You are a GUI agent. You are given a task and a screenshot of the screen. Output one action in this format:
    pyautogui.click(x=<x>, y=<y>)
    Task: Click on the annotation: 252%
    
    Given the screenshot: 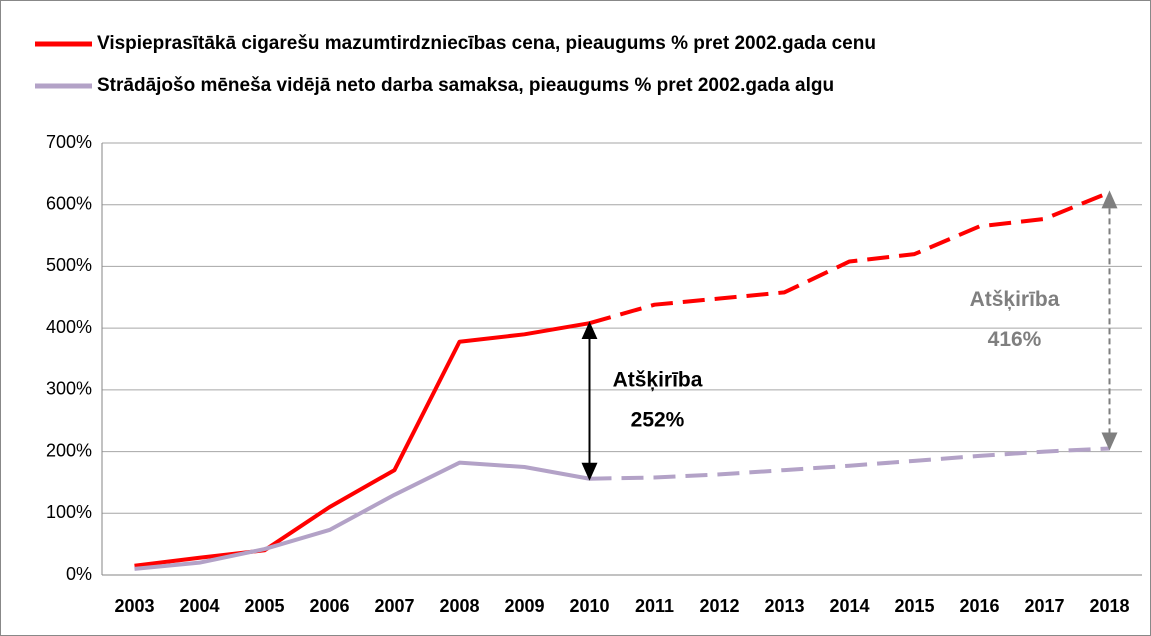 What is the action you would take?
    pyautogui.click(x=658, y=420)
    